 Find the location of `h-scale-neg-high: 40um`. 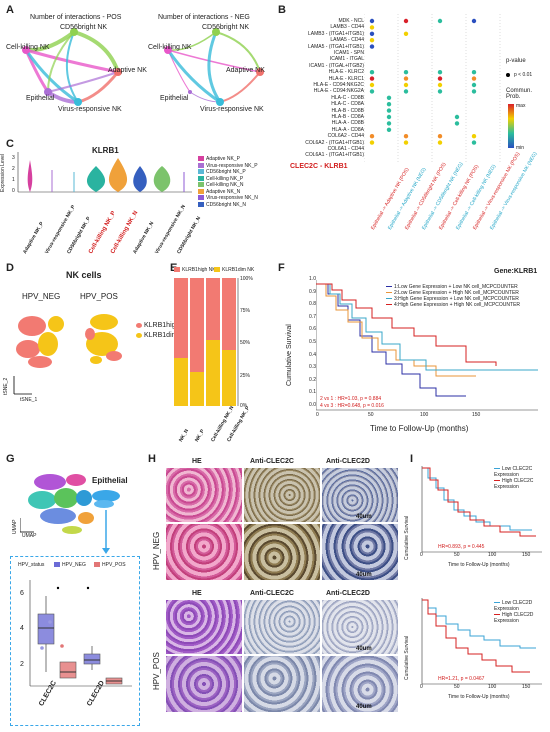

h-scale-neg-high: 40um is located at coordinates (364, 575).